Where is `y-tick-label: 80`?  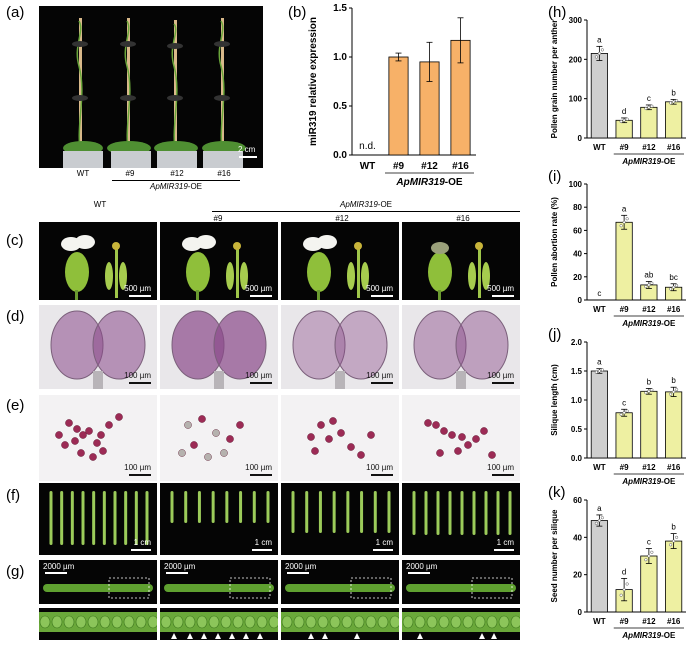 y-tick-label: 80 is located at coordinates (577, 207).